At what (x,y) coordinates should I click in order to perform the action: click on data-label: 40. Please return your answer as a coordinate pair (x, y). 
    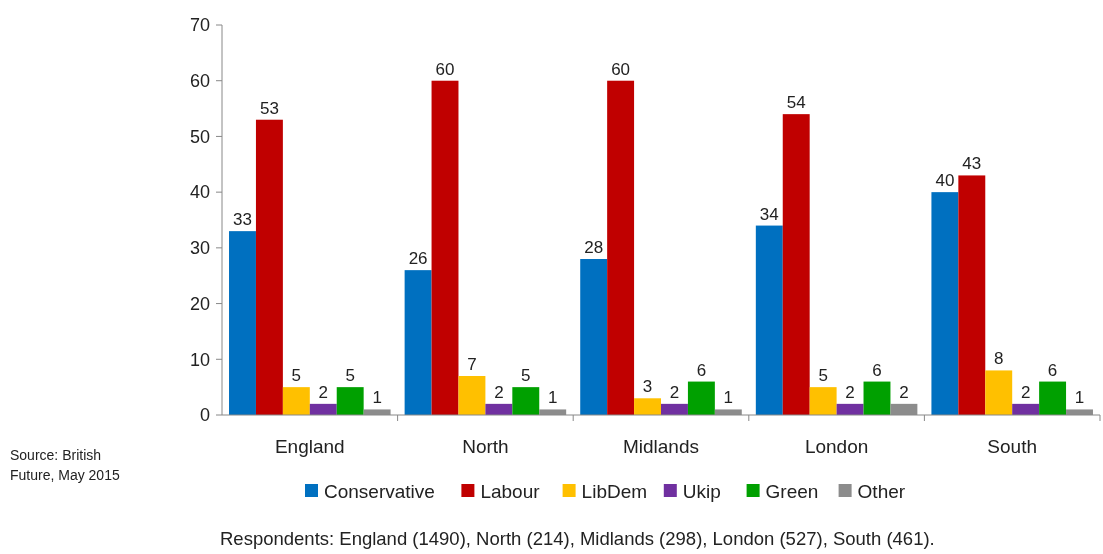
    Looking at the image, I should click on (945, 181).